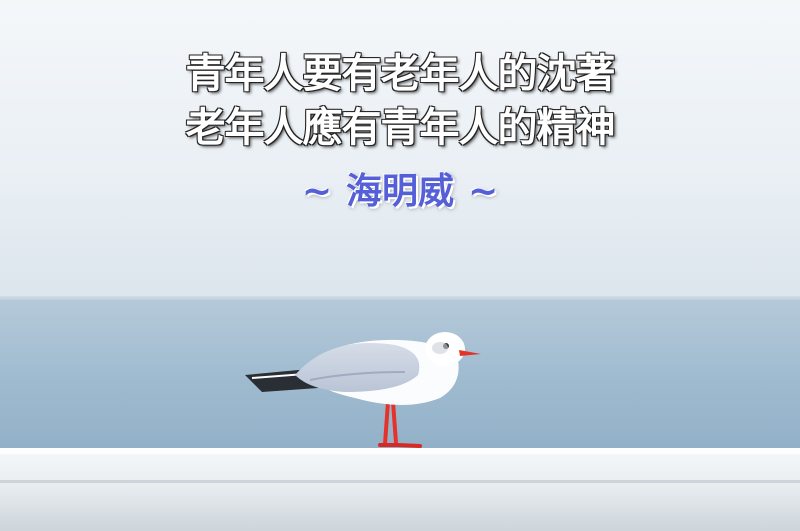 The width and height of the screenshot is (800, 531). I want to click on quote-line-2: 老年人應有青年人的精神, so click(400, 128).